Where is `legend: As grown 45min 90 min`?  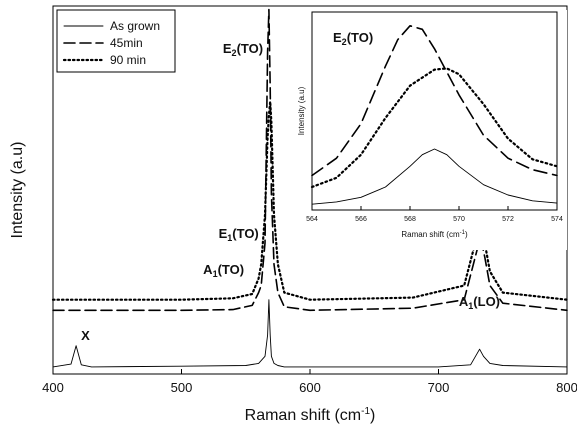 legend: As grown 45min 90 min is located at coordinates (116, 41).